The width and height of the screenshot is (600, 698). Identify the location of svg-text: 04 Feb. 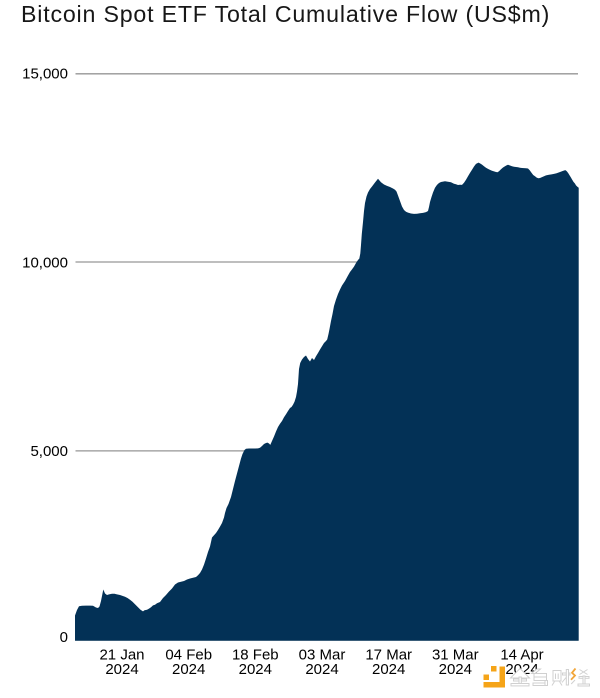
(188, 655).